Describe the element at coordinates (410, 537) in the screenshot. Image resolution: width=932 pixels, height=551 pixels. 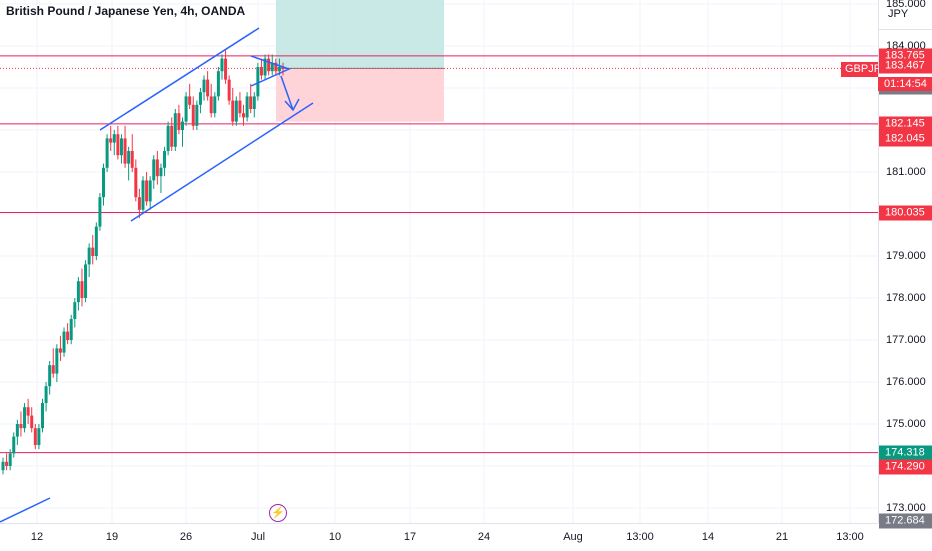
I see `time-tick-label: 17` at that location.